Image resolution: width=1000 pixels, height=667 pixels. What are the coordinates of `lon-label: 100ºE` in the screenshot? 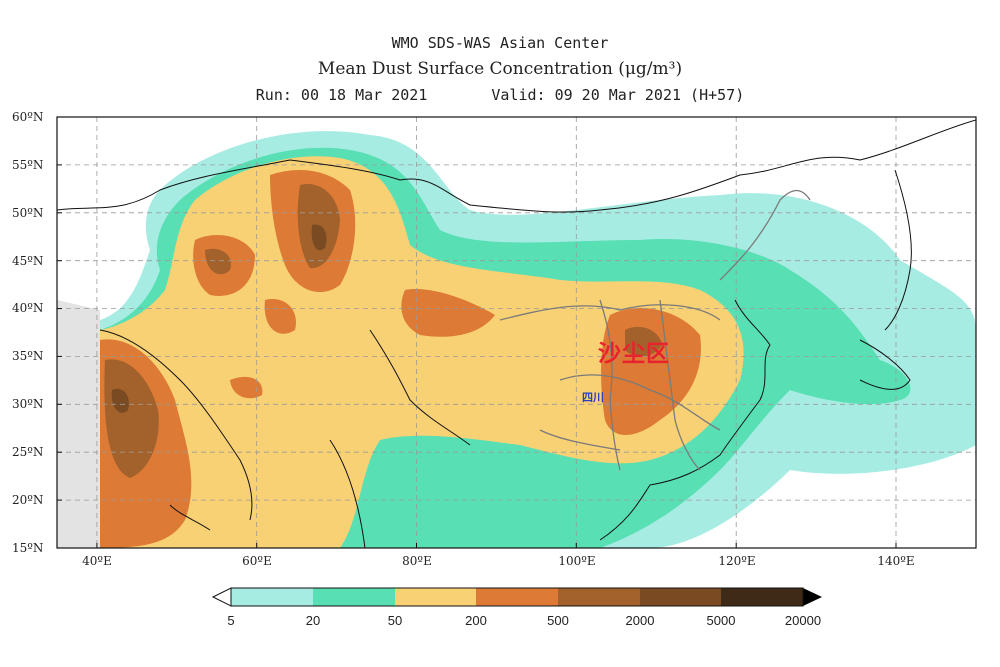 It's located at (577, 561).